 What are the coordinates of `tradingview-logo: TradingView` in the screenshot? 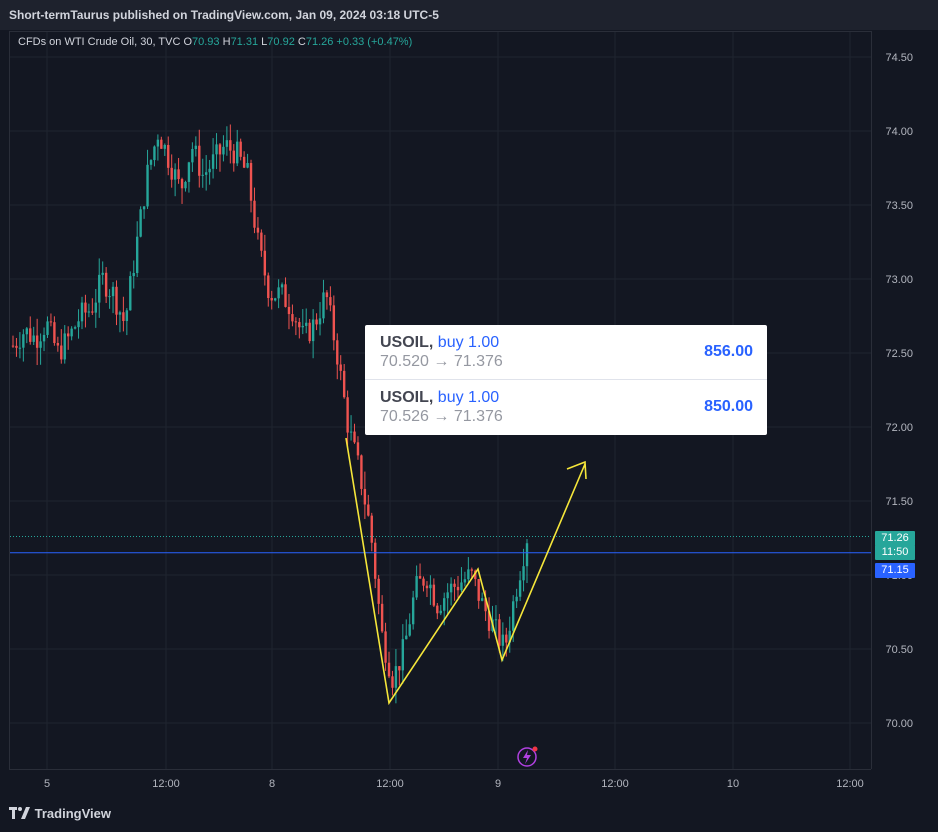 It's located at (60, 813).